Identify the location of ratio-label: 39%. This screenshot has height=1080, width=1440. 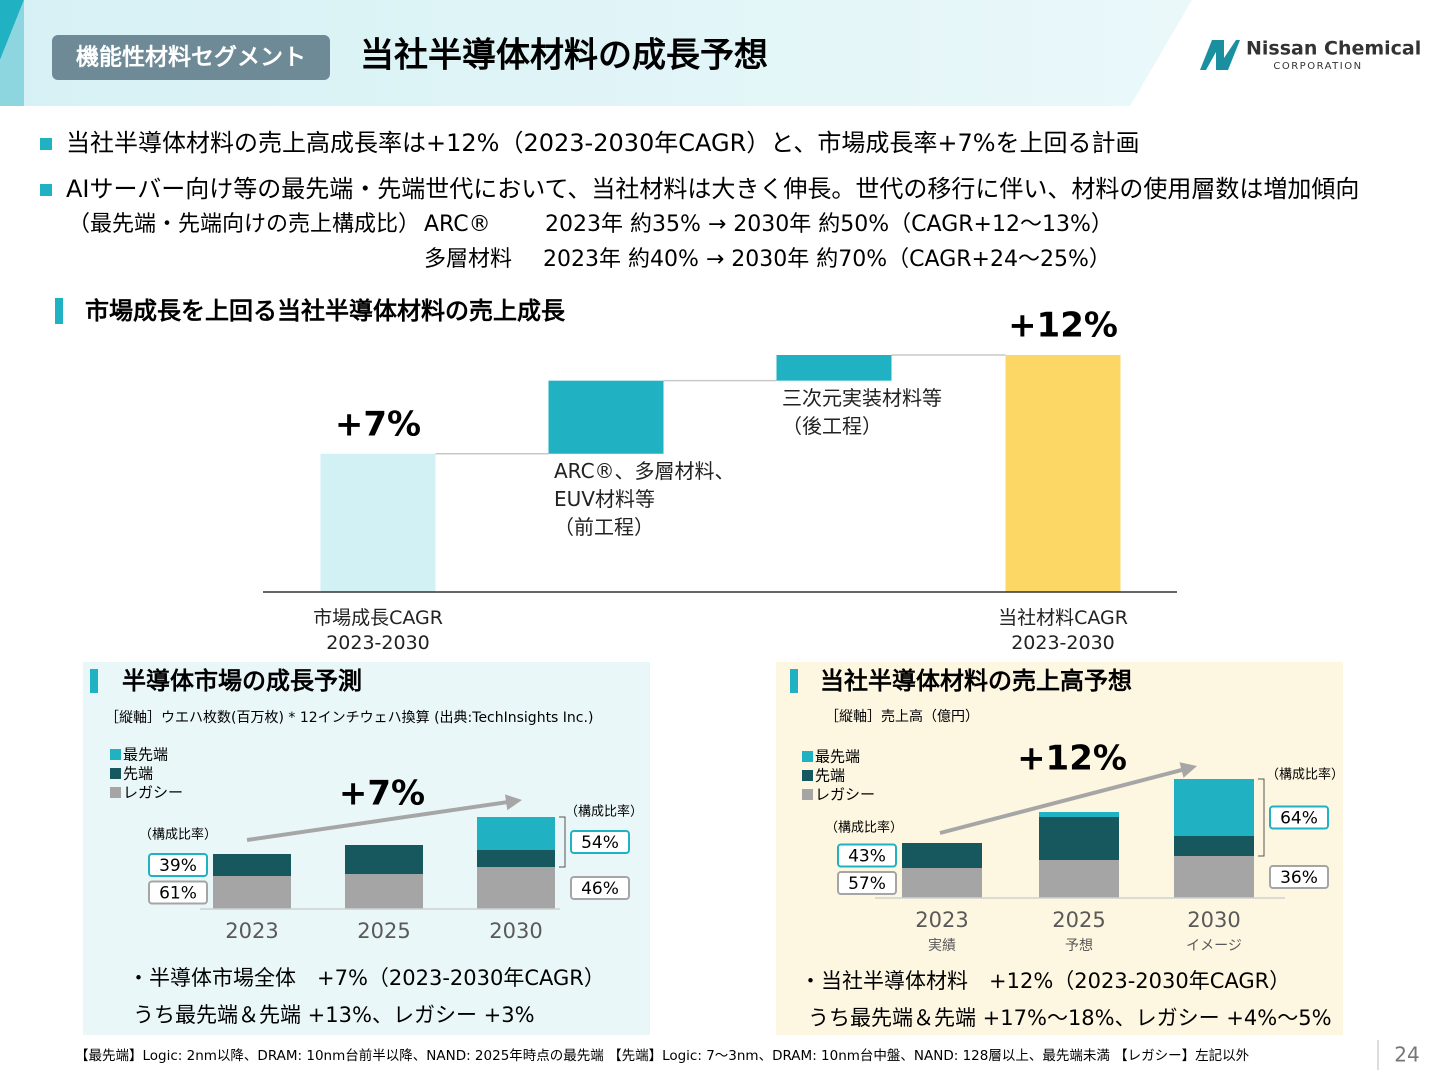
(178, 866).